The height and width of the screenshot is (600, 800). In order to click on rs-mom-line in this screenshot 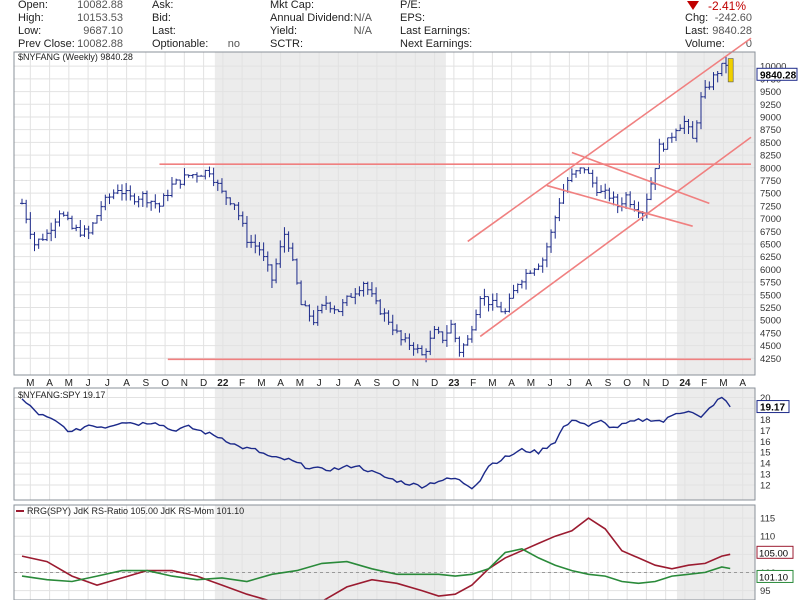, I will do `click(376, 566)`.